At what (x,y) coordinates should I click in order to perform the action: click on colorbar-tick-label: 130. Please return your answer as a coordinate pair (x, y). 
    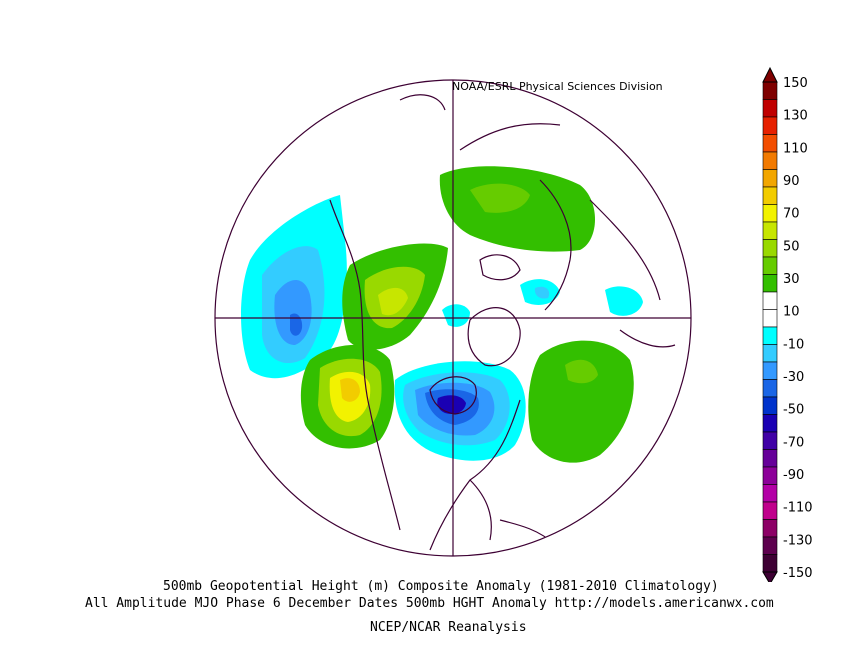
    Looking at the image, I should click on (795, 116).